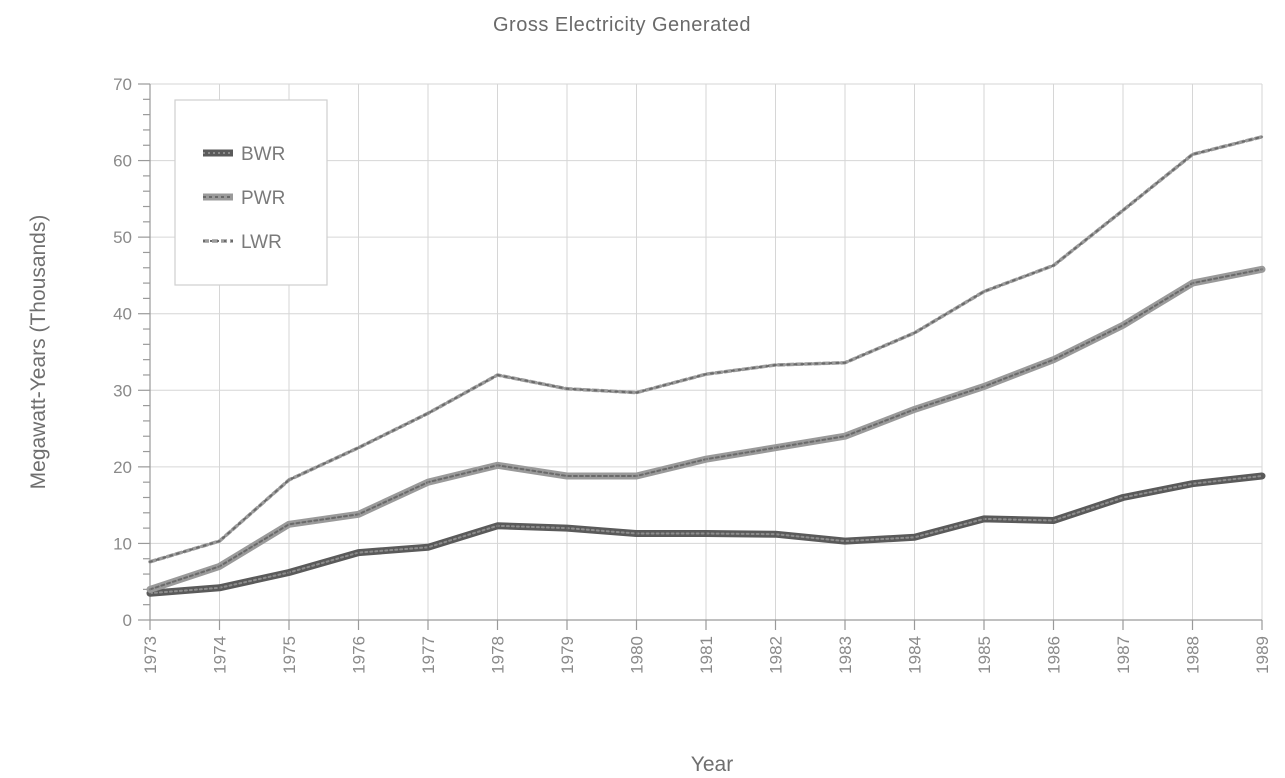 The image size is (1285, 778). I want to click on y-tick-label: 60, so click(122, 161).